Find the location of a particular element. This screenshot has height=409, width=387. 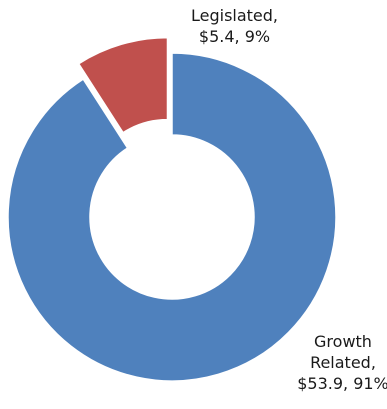

donut-slice-legislated is located at coordinates (123, 85).